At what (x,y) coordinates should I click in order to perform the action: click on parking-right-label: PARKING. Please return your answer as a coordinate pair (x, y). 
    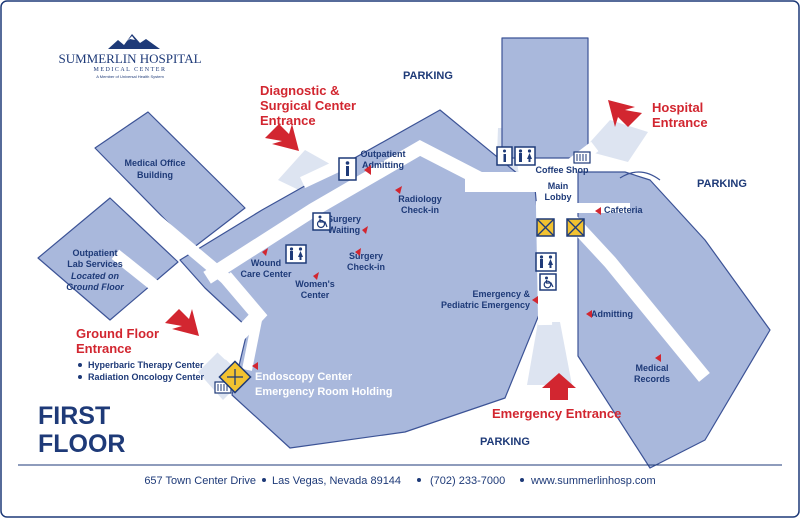
    Looking at the image, I should click on (722, 184).